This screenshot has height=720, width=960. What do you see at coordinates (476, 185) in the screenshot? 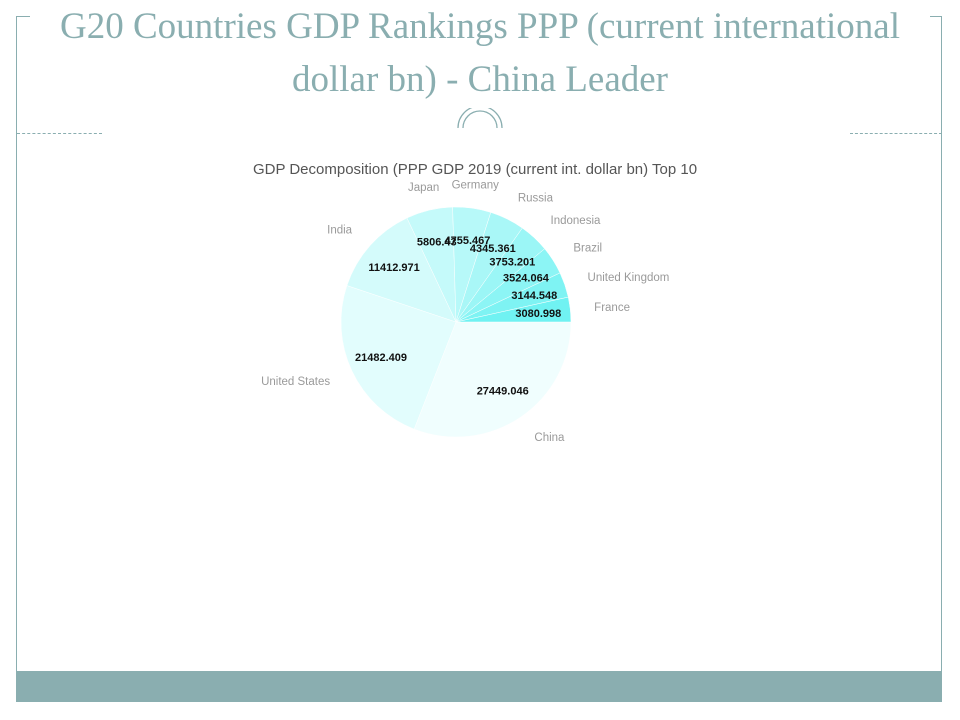
I see `category-label-germany: Germany` at bounding box center [476, 185].